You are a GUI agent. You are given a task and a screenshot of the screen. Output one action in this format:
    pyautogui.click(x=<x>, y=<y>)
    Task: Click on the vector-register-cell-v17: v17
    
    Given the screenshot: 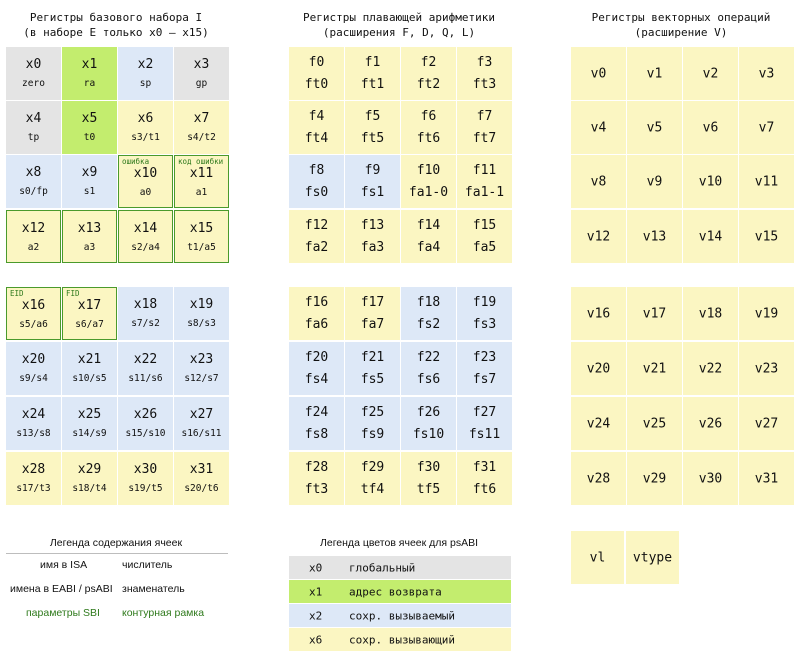 What is the action you would take?
    pyautogui.click(x=654, y=313)
    